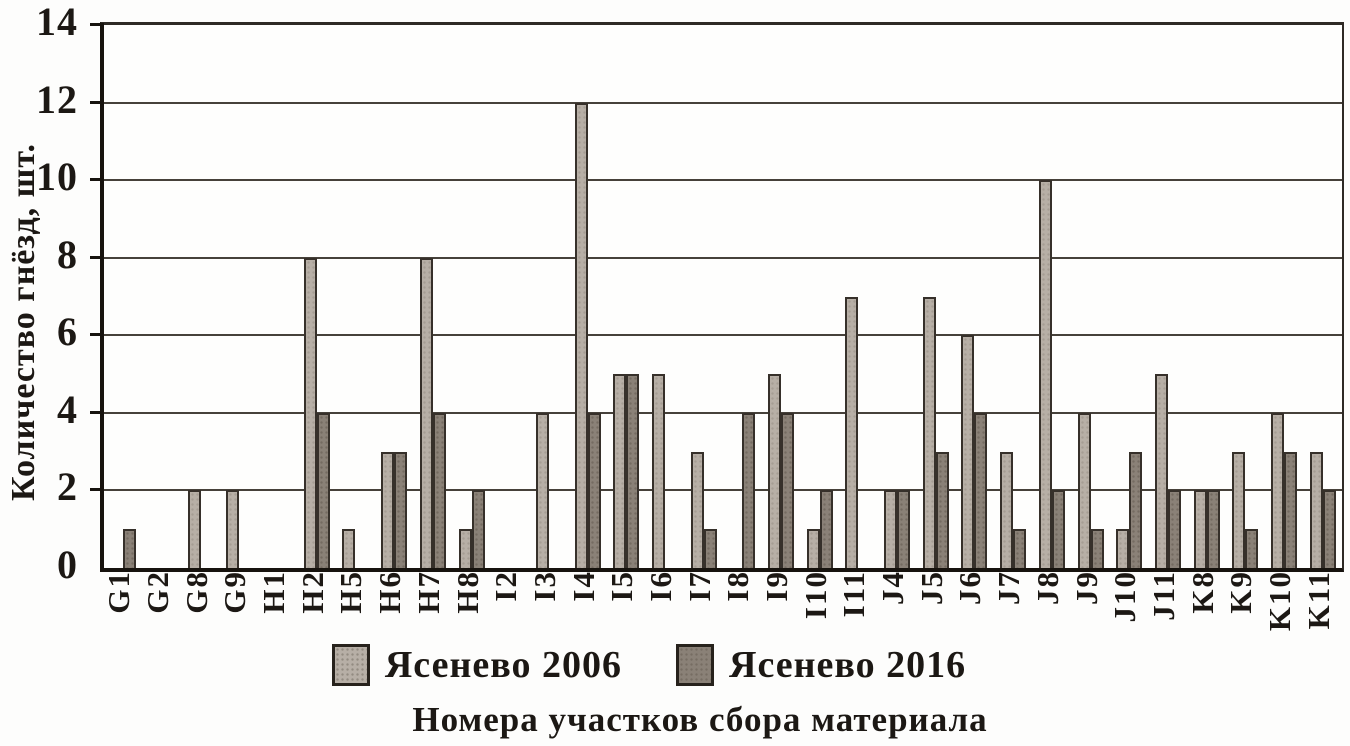 This screenshot has height=746, width=1350. What do you see at coordinates (1174, 529) in the screenshot?
I see `bar-J11-Ясенево-2016` at bounding box center [1174, 529].